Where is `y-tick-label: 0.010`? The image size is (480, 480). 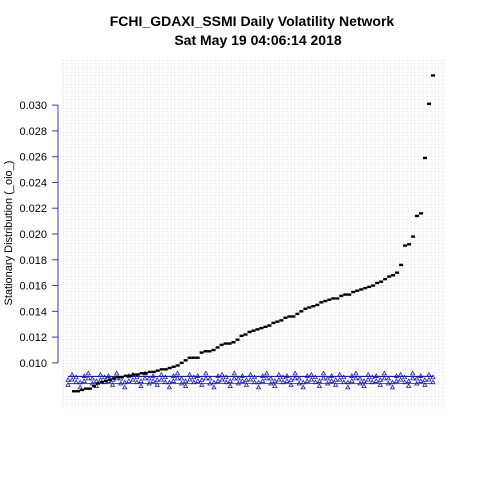
y-tick-label: 0.010 is located at coordinates (33, 364).